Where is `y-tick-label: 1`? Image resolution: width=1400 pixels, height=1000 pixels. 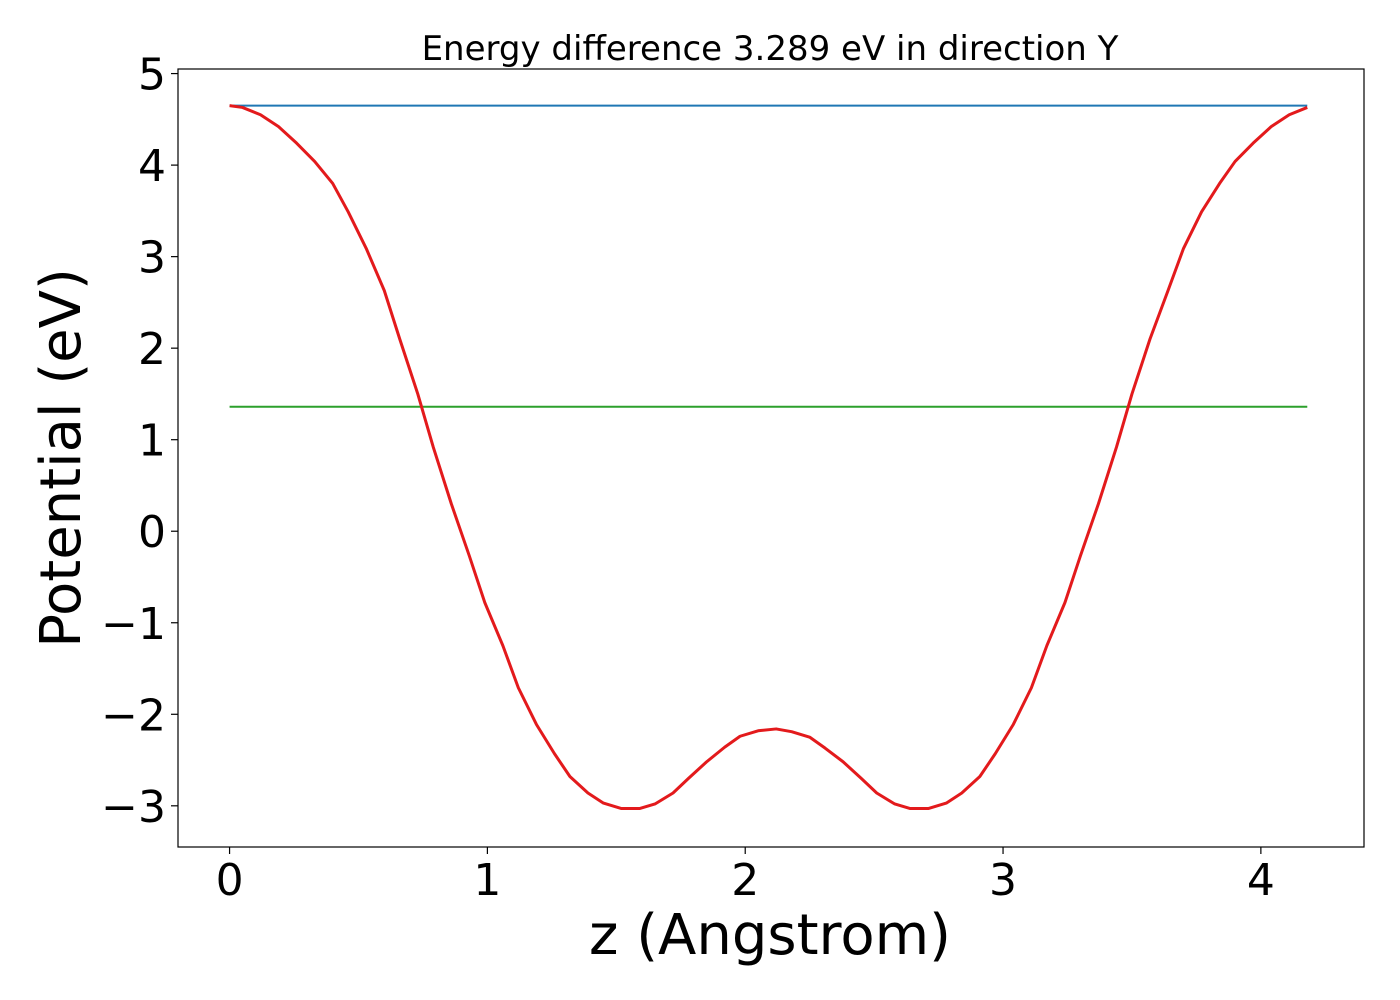
y-tick-label: 1 is located at coordinates (152, 441).